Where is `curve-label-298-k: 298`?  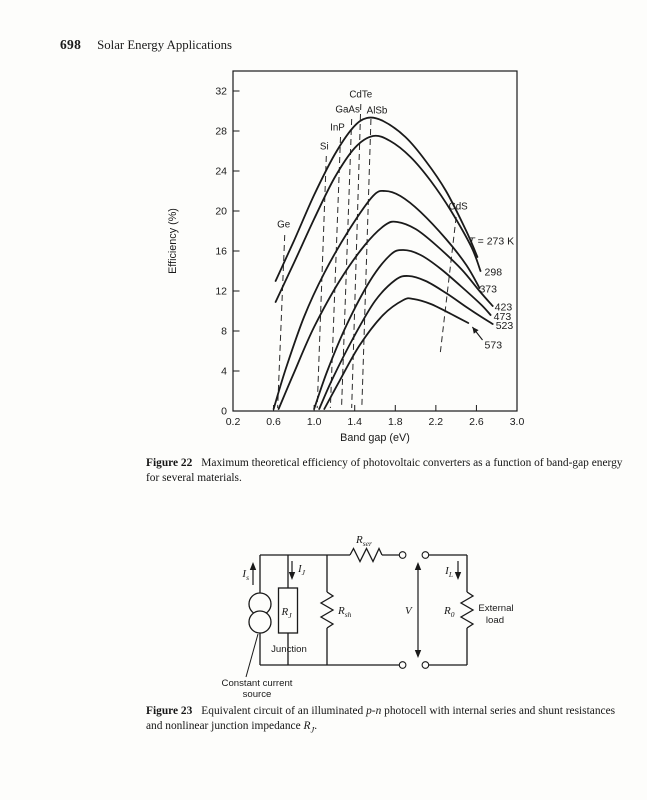 curve-label-298-k: 298 is located at coordinates (494, 273).